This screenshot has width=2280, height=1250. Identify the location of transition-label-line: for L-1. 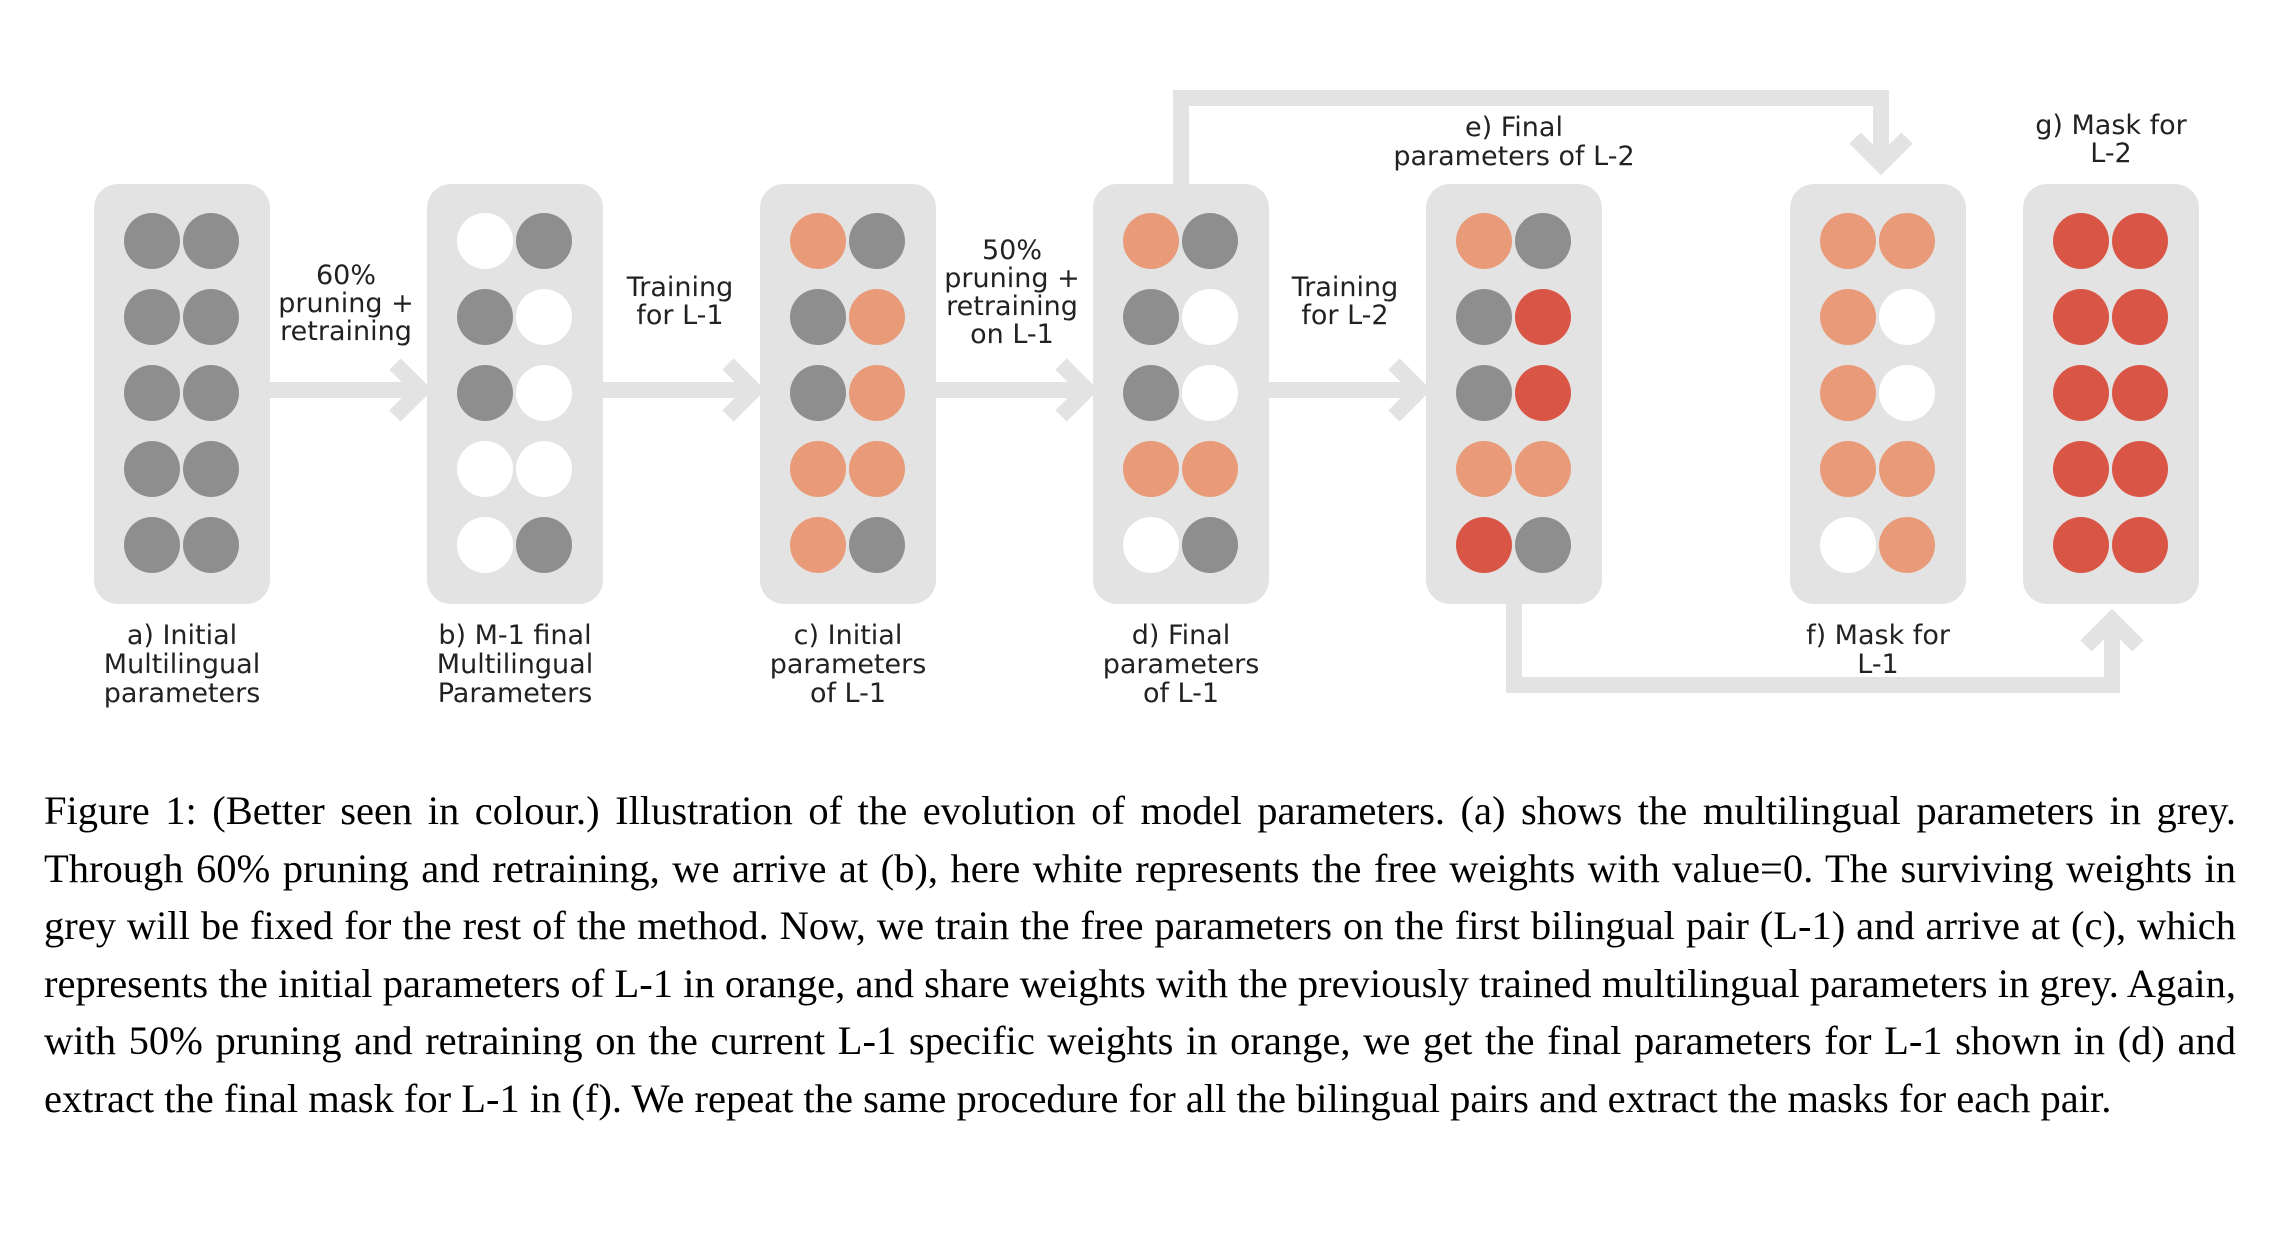
(679, 315).